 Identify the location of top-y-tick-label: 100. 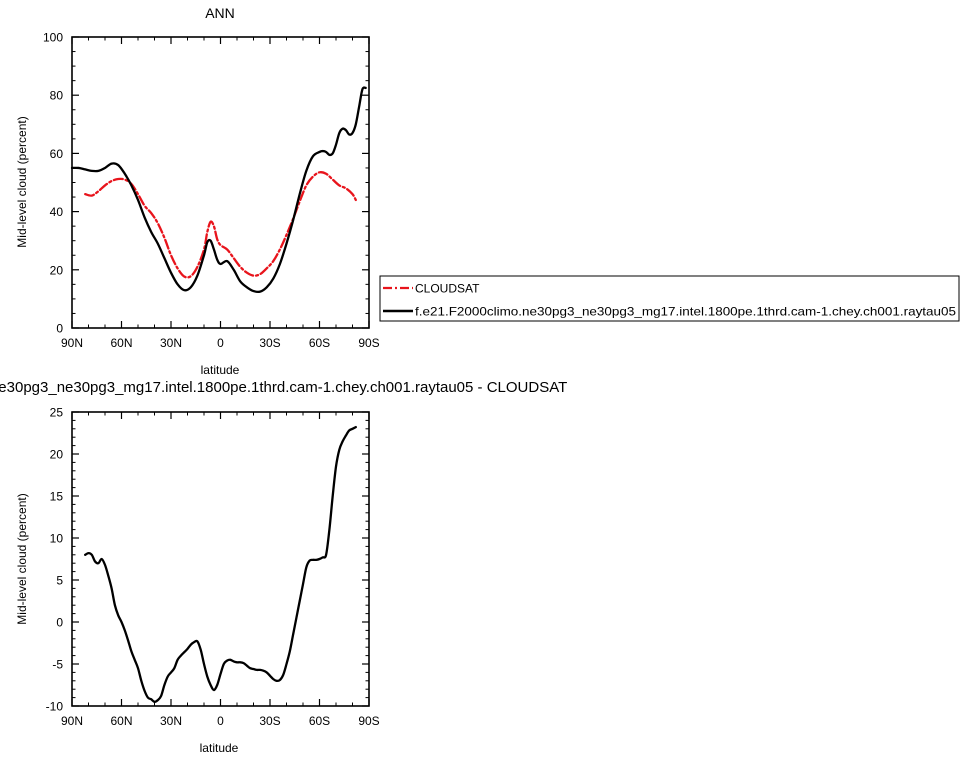
(53, 38).